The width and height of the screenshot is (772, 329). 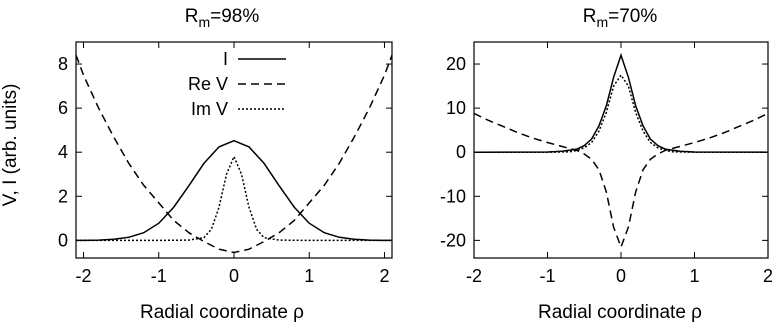 I want to click on panel-left-legend: I Re V Im V, so click(x=237, y=84).